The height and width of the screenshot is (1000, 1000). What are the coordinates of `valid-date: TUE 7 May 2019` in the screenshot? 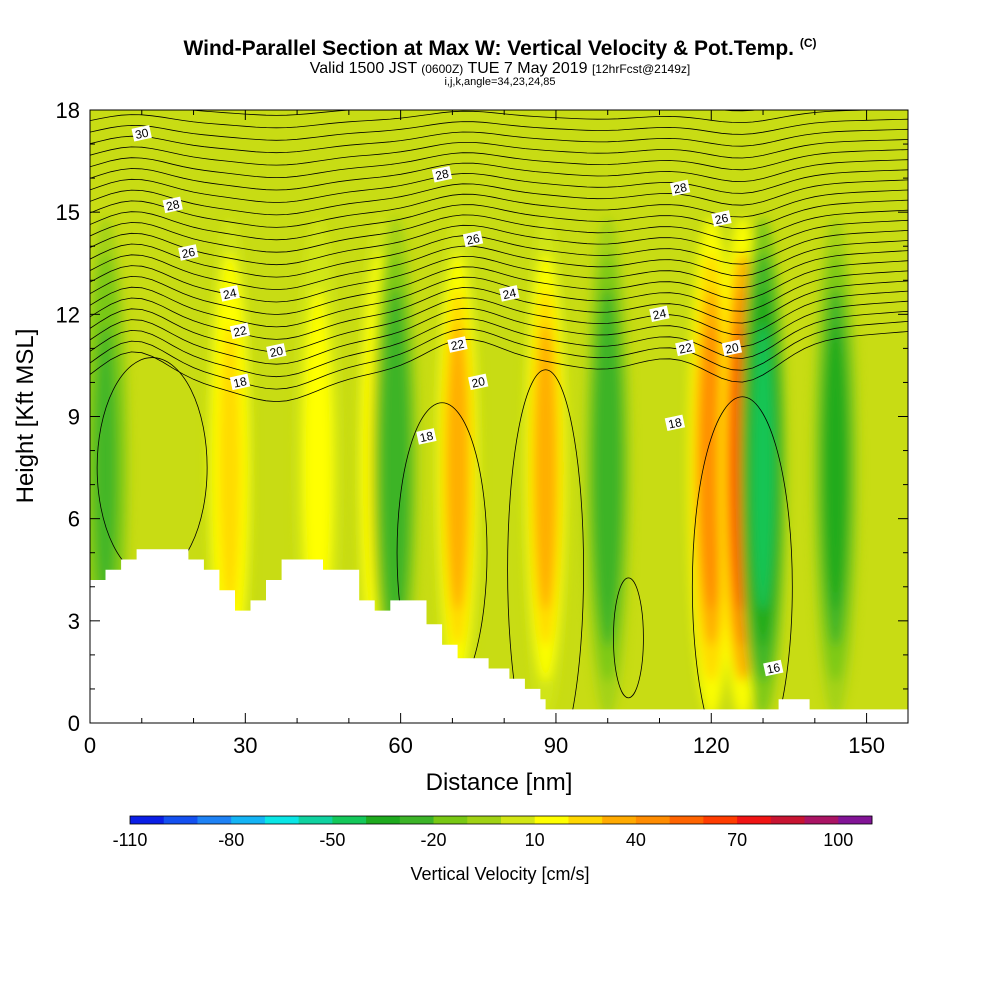 It's located at (527, 68).